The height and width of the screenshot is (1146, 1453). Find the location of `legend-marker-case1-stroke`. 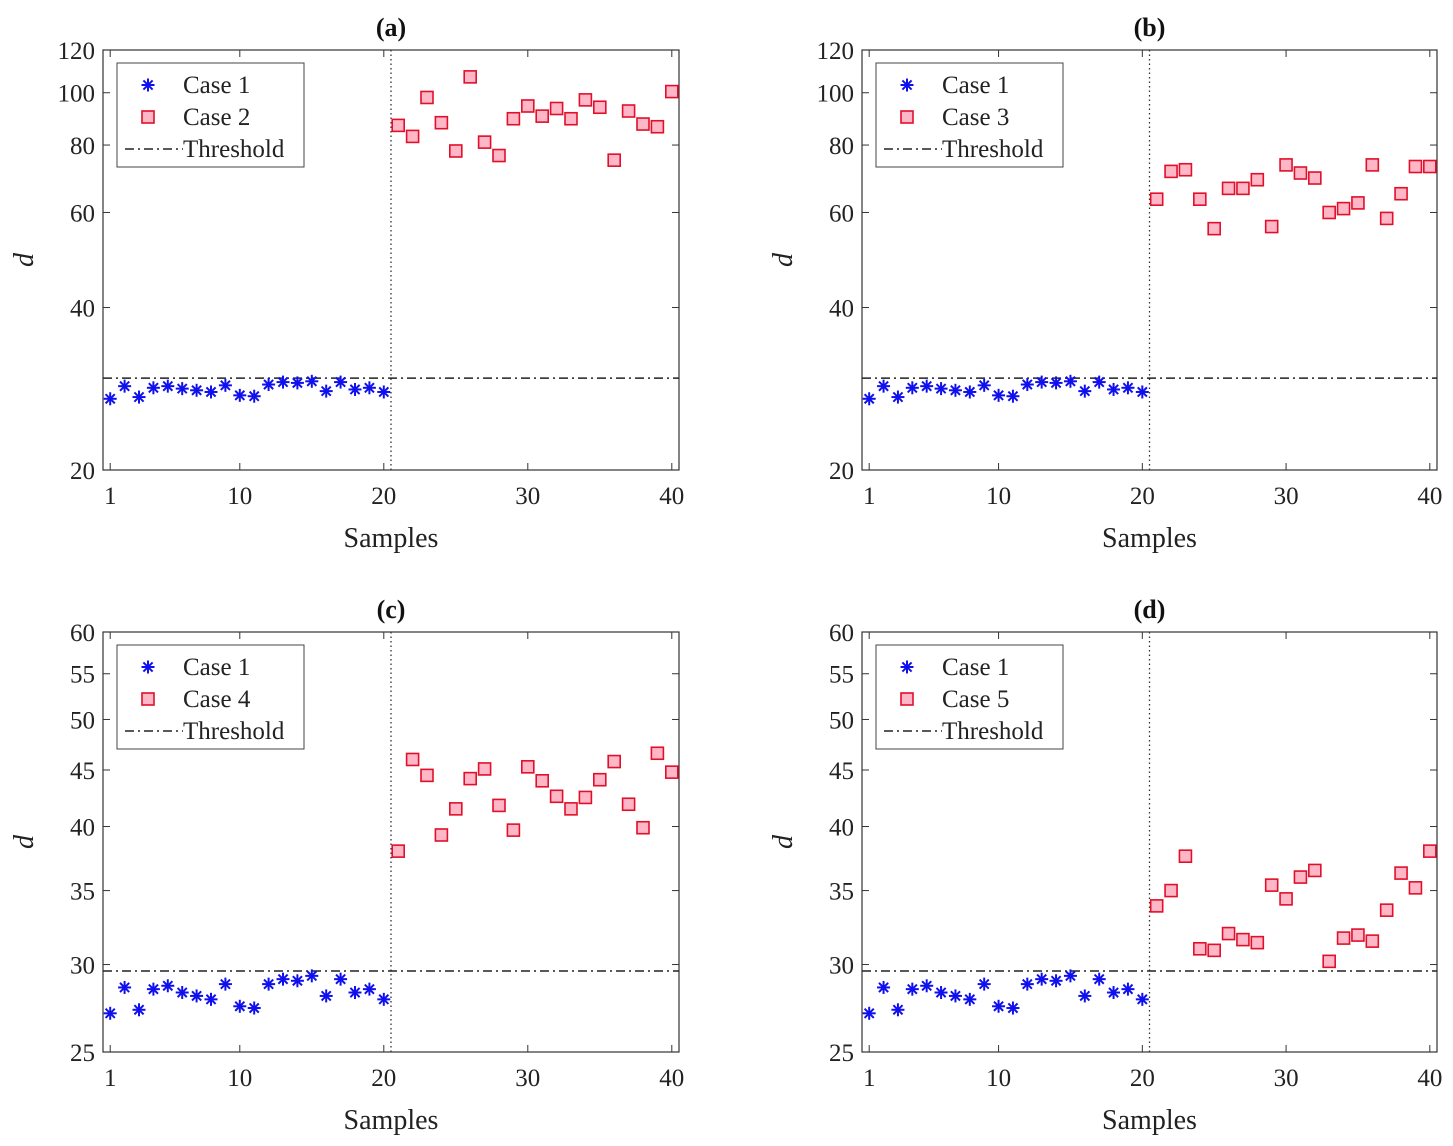

legend-marker-case1-stroke is located at coordinates (907, 85).